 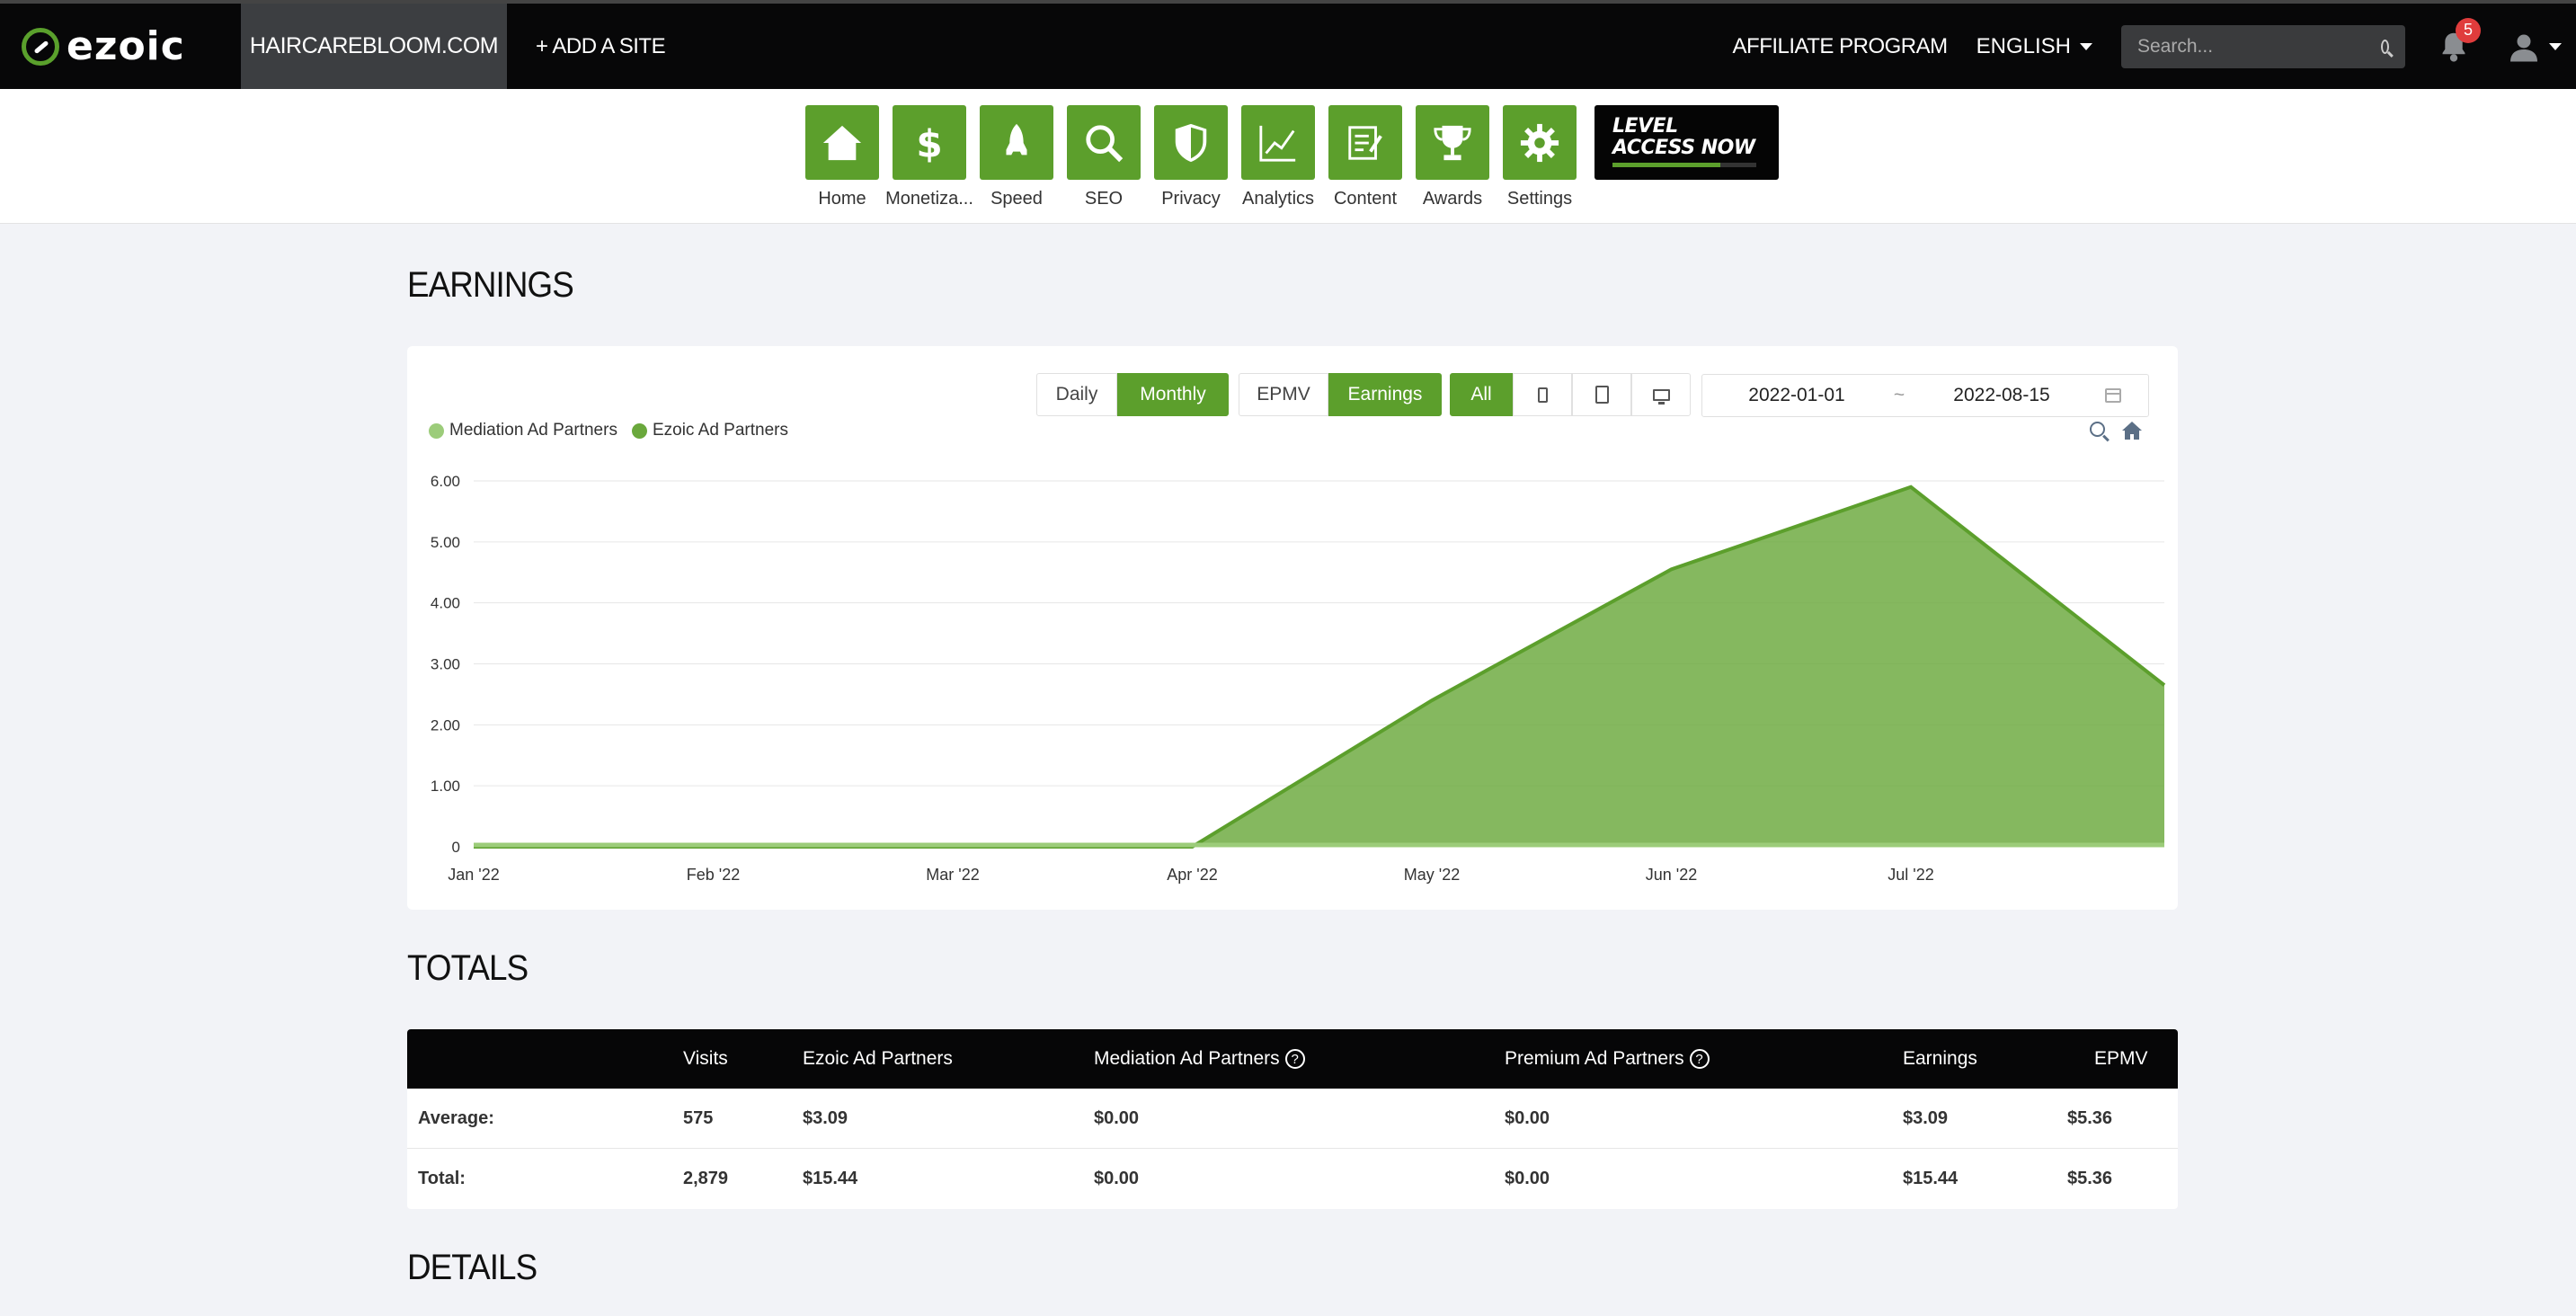 What do you see at coordinates (2259, 46) in the screenshot?
I see `search-input` at bounding box center [2259, 46].